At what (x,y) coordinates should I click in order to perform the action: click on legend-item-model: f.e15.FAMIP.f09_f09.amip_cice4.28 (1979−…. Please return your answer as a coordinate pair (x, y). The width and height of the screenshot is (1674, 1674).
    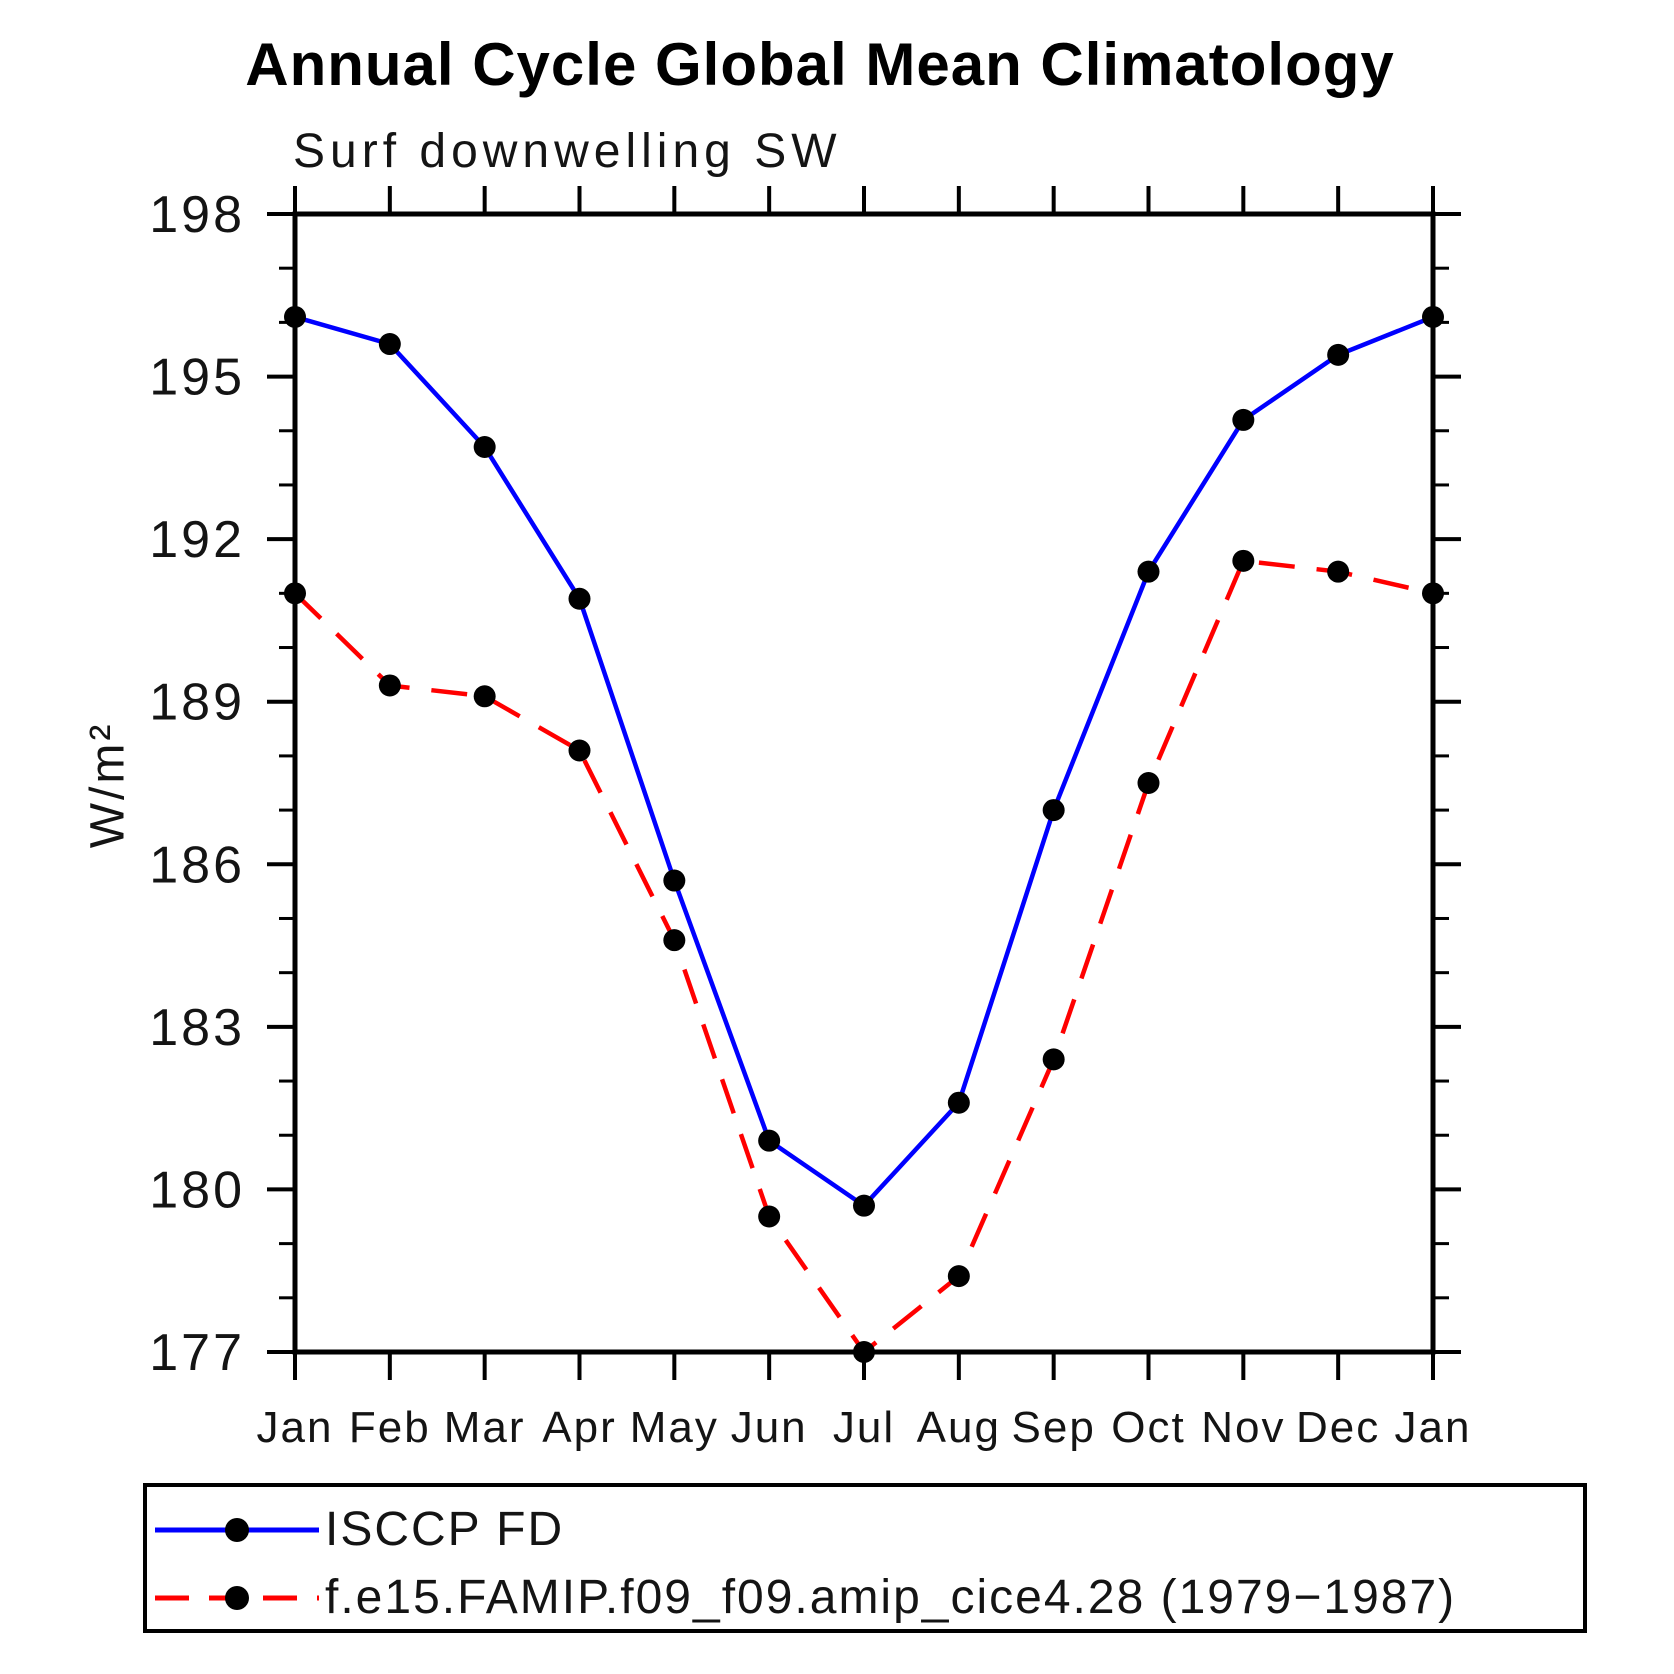
    Looking at the image, I should click on (803, 1598).